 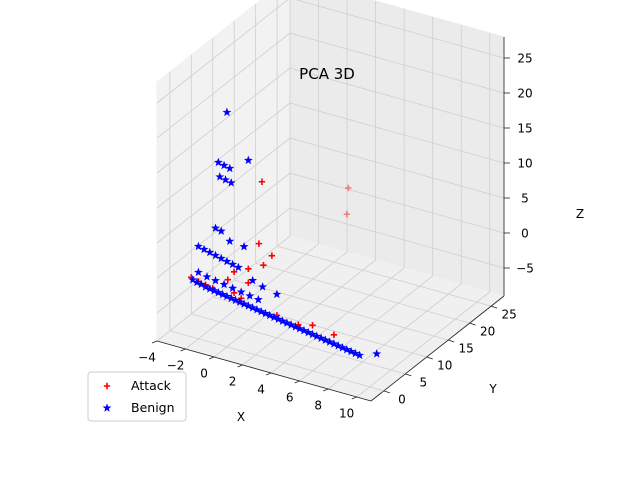 What do you see at coordinates (423, 382) in the screenshot?
I see `y-tick-label: 5` at bounding box center [423, 382].